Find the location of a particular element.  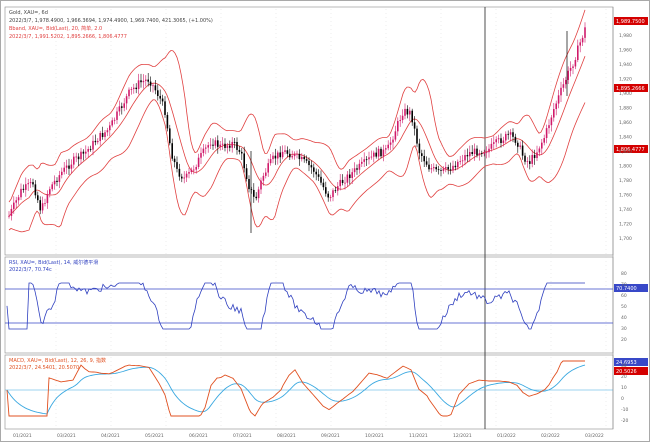

price-tick-label: 1,700 is located at coordinates (625, 239).